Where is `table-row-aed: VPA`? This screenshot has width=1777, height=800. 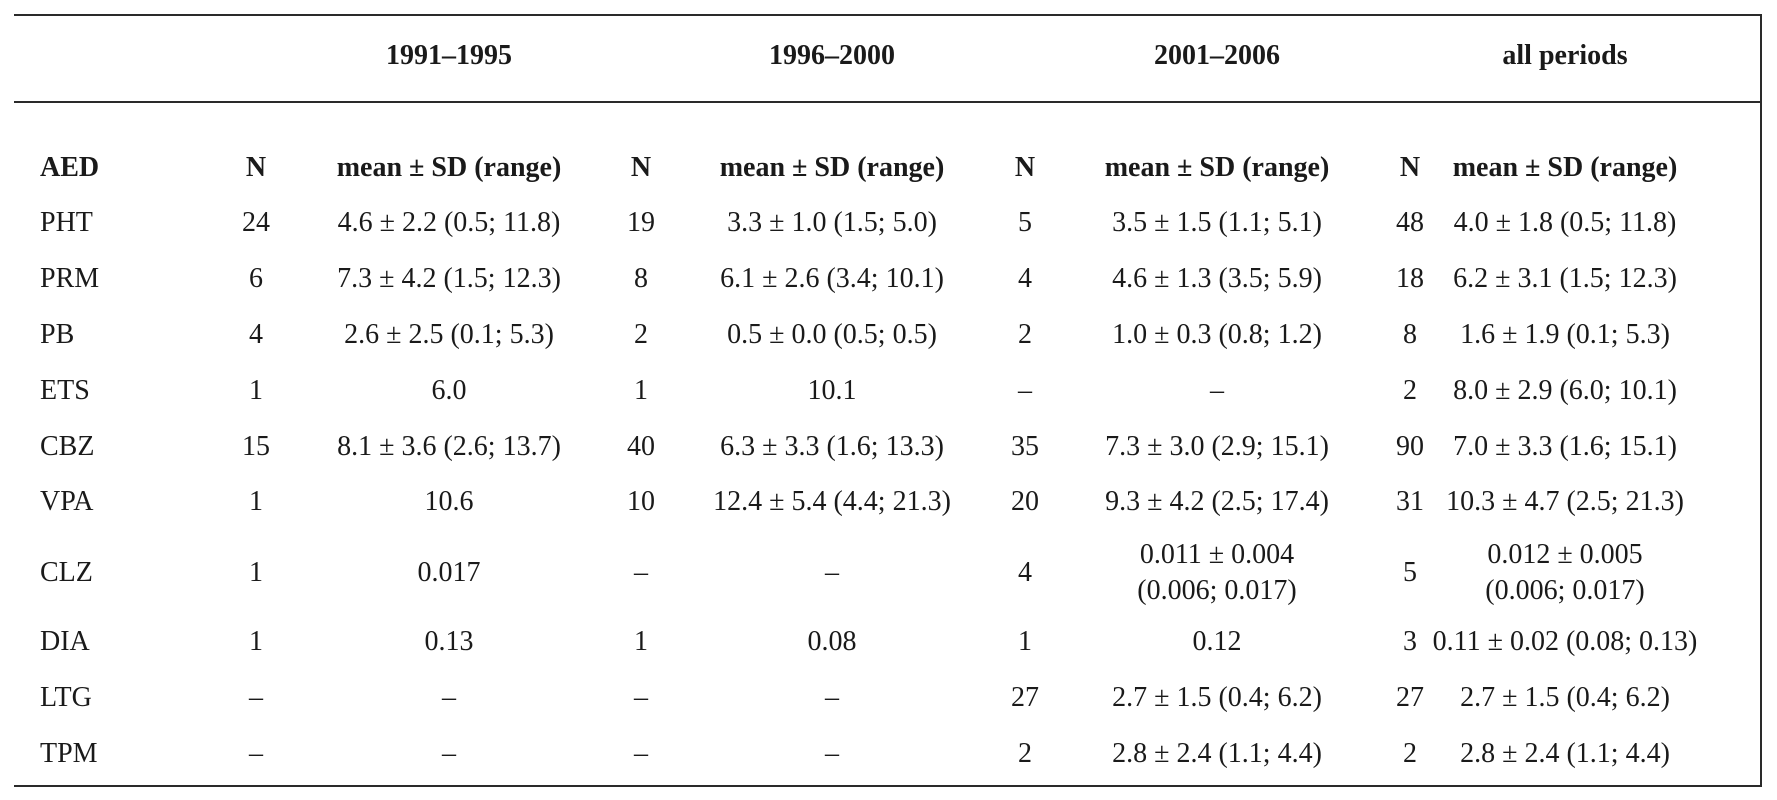 table-row-aed: VPA is located at coordinates (67, 501).